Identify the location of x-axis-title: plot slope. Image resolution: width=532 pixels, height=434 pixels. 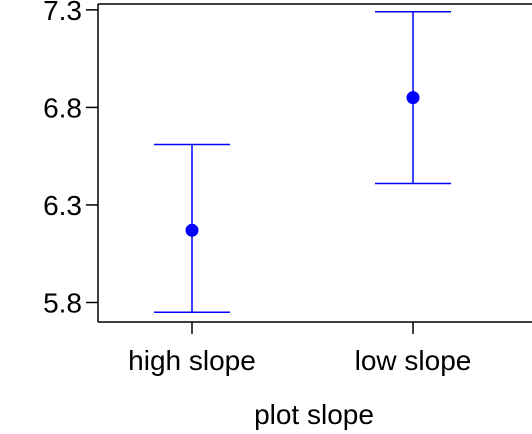
(314, 414).